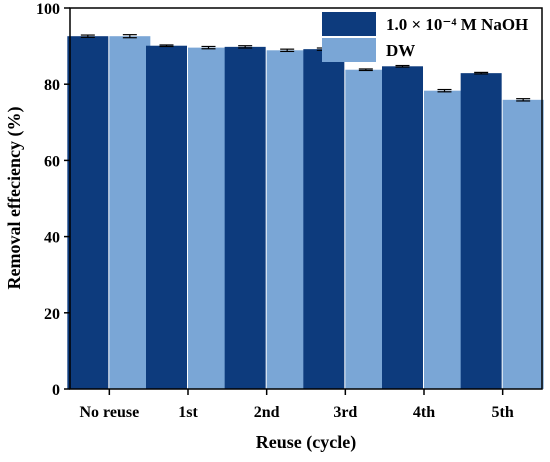 The width and height of the screenshot is (550, 462). Describe the element at coordinates (457, 24) in the screenshot. I see `legend-label-naoh: 1.0 × 10⁻⁴ M NaOH` at that location.